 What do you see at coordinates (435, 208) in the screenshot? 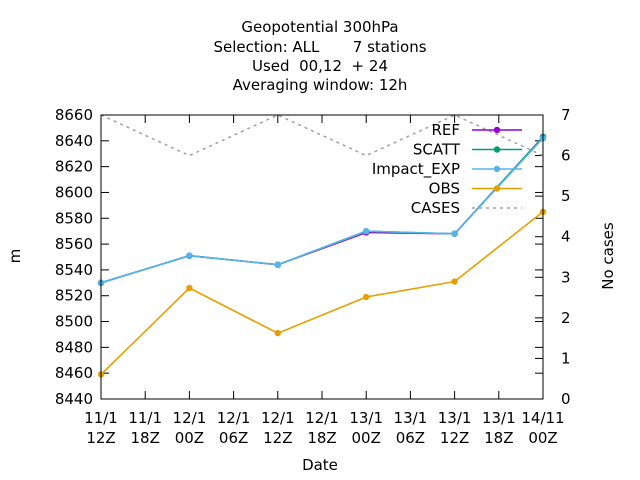
I see `legend-label: CASES` at bounding box center [435, 208].